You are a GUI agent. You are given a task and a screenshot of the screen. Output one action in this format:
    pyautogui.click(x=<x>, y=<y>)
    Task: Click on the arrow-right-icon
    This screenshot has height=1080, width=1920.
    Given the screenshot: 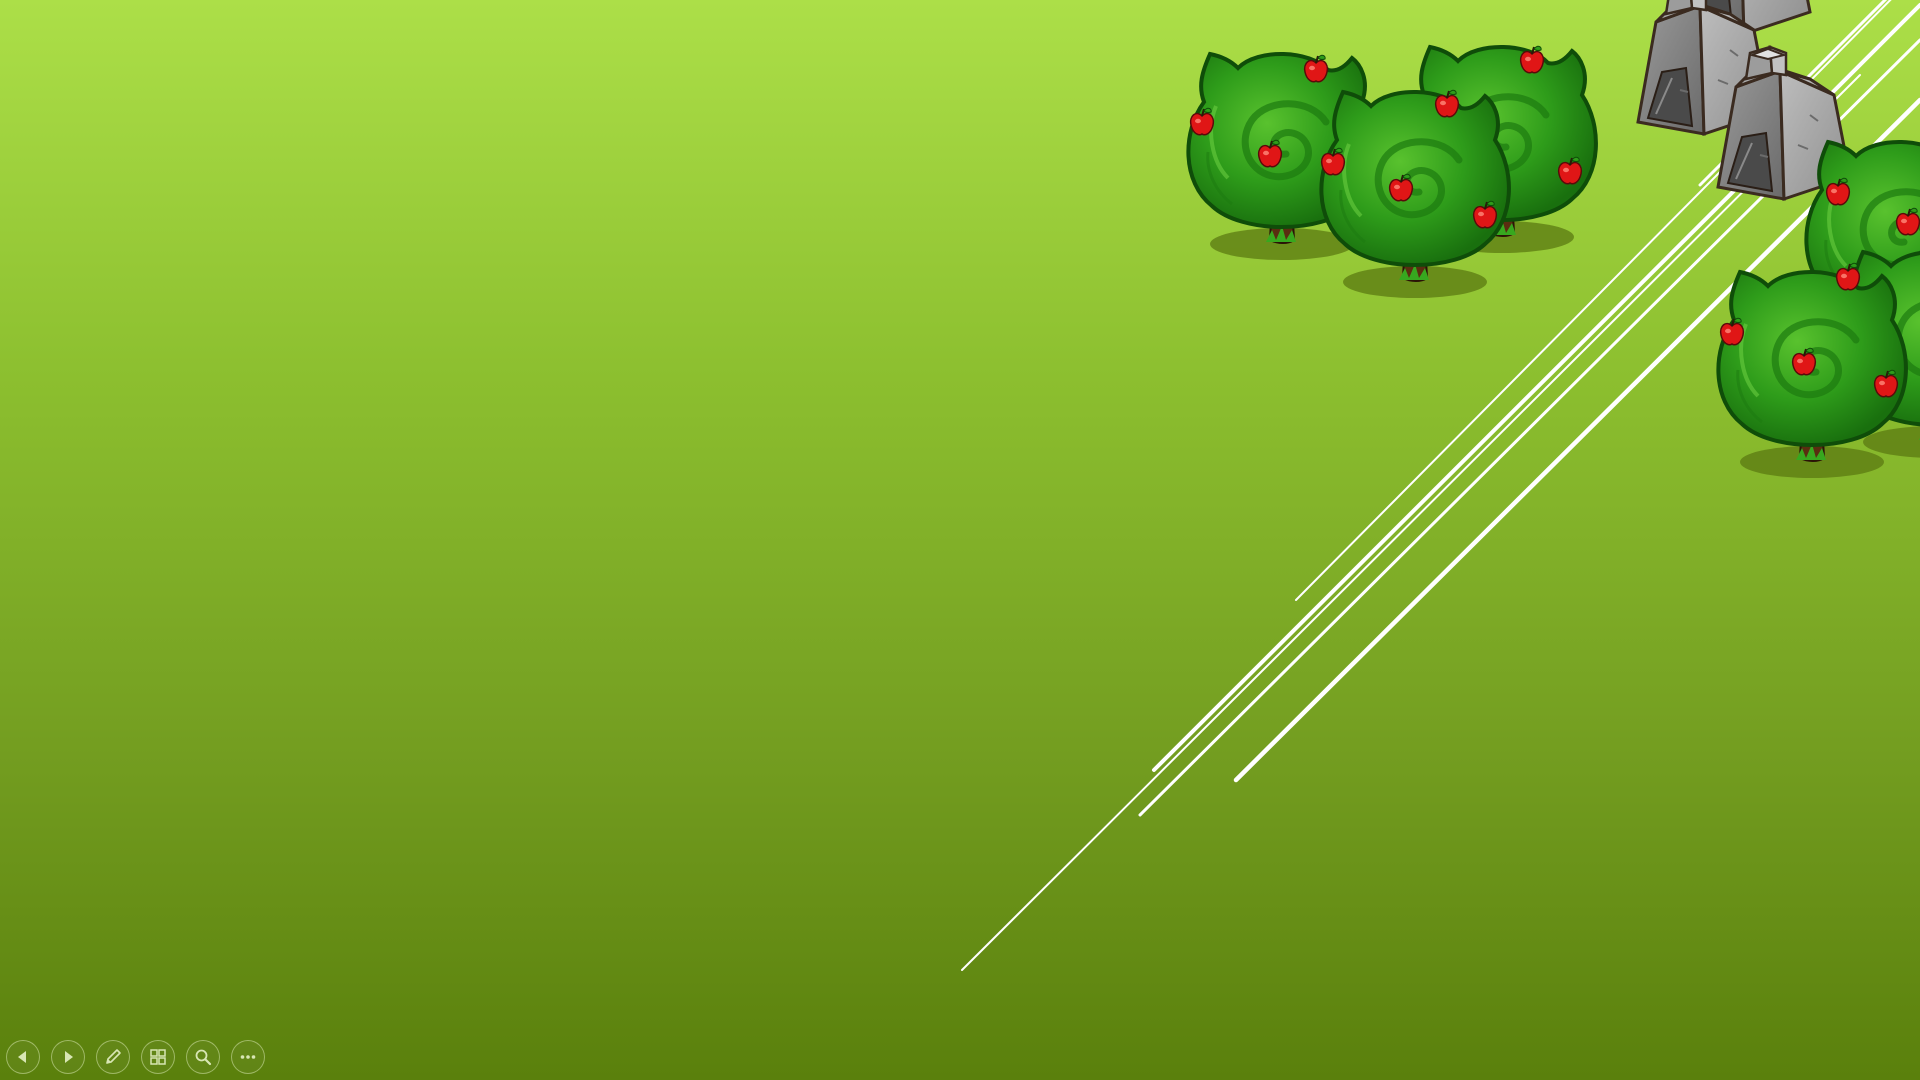 What is the action you would take?
    pyautogui.click(x=69, y=1057)
    